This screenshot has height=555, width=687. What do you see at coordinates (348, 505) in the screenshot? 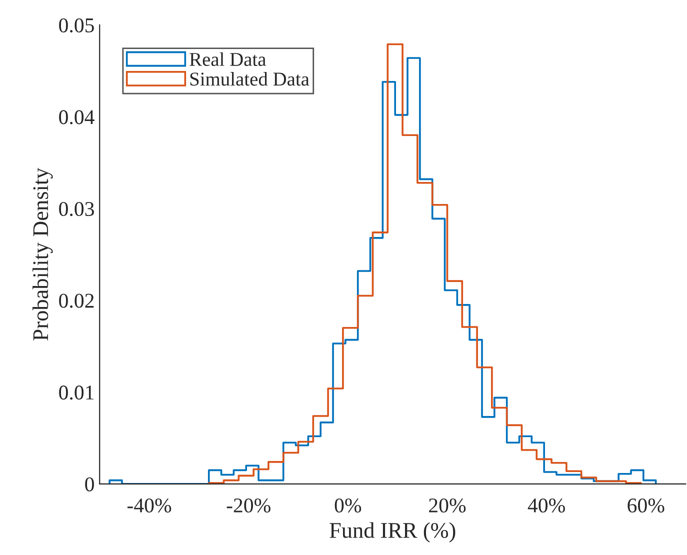
I see `x-tick-label: 0%` at bounding box center [348, 505].